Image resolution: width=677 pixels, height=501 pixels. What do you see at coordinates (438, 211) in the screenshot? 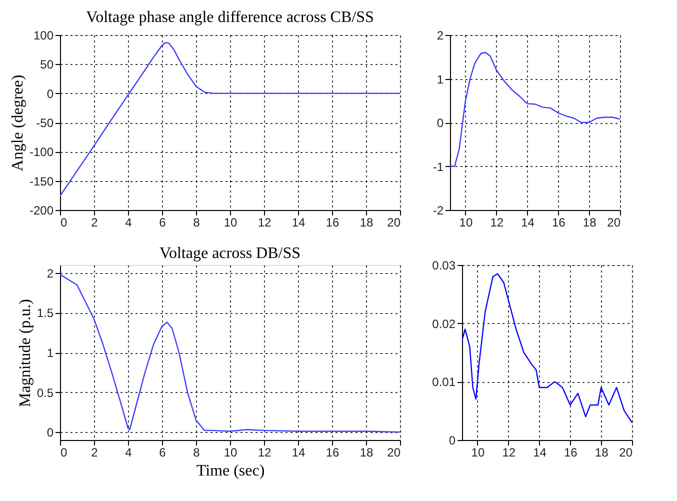
I see `y-tick-label: -2` at bounding box center [438, 211].